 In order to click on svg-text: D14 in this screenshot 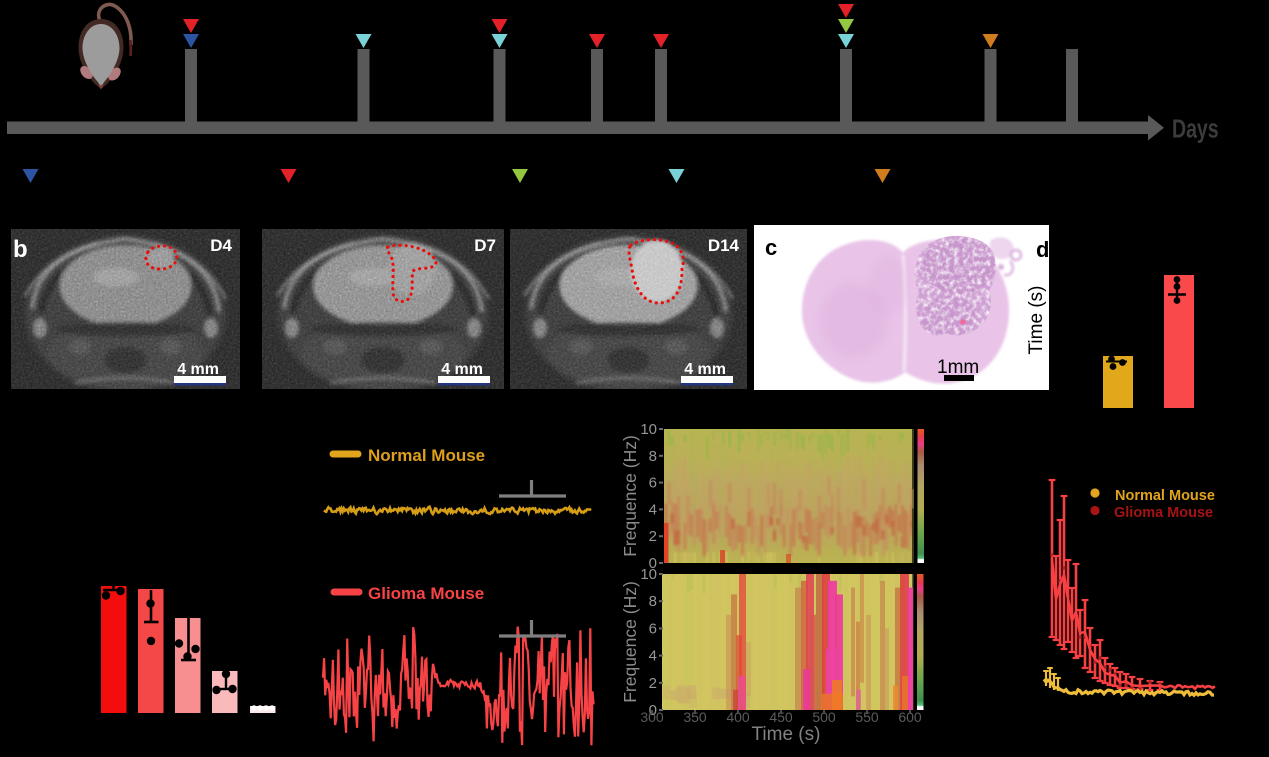, I will do `click(724, 245)`.